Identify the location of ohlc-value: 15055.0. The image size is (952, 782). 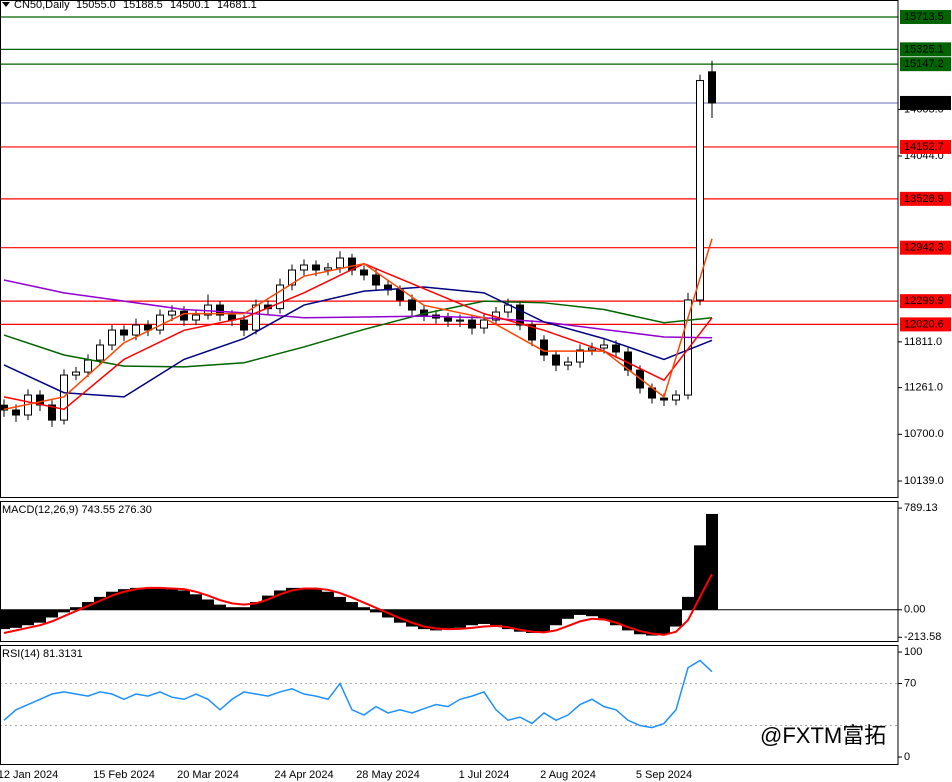
(96, 5).